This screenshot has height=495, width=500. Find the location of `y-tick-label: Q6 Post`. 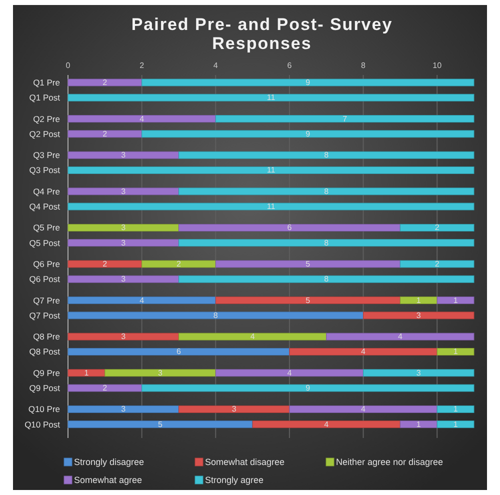

y-tick-label: Q6 Post is located at coordinates (45, 279).